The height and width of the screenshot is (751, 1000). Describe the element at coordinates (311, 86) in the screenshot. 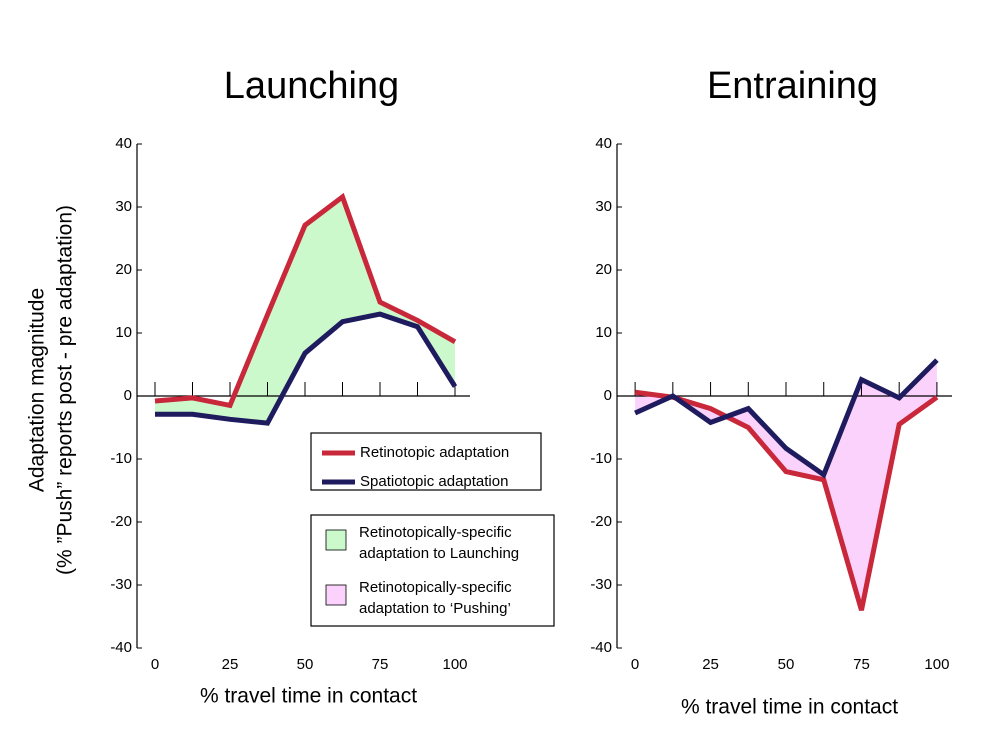

I see `chart-title: Launching` at that location.